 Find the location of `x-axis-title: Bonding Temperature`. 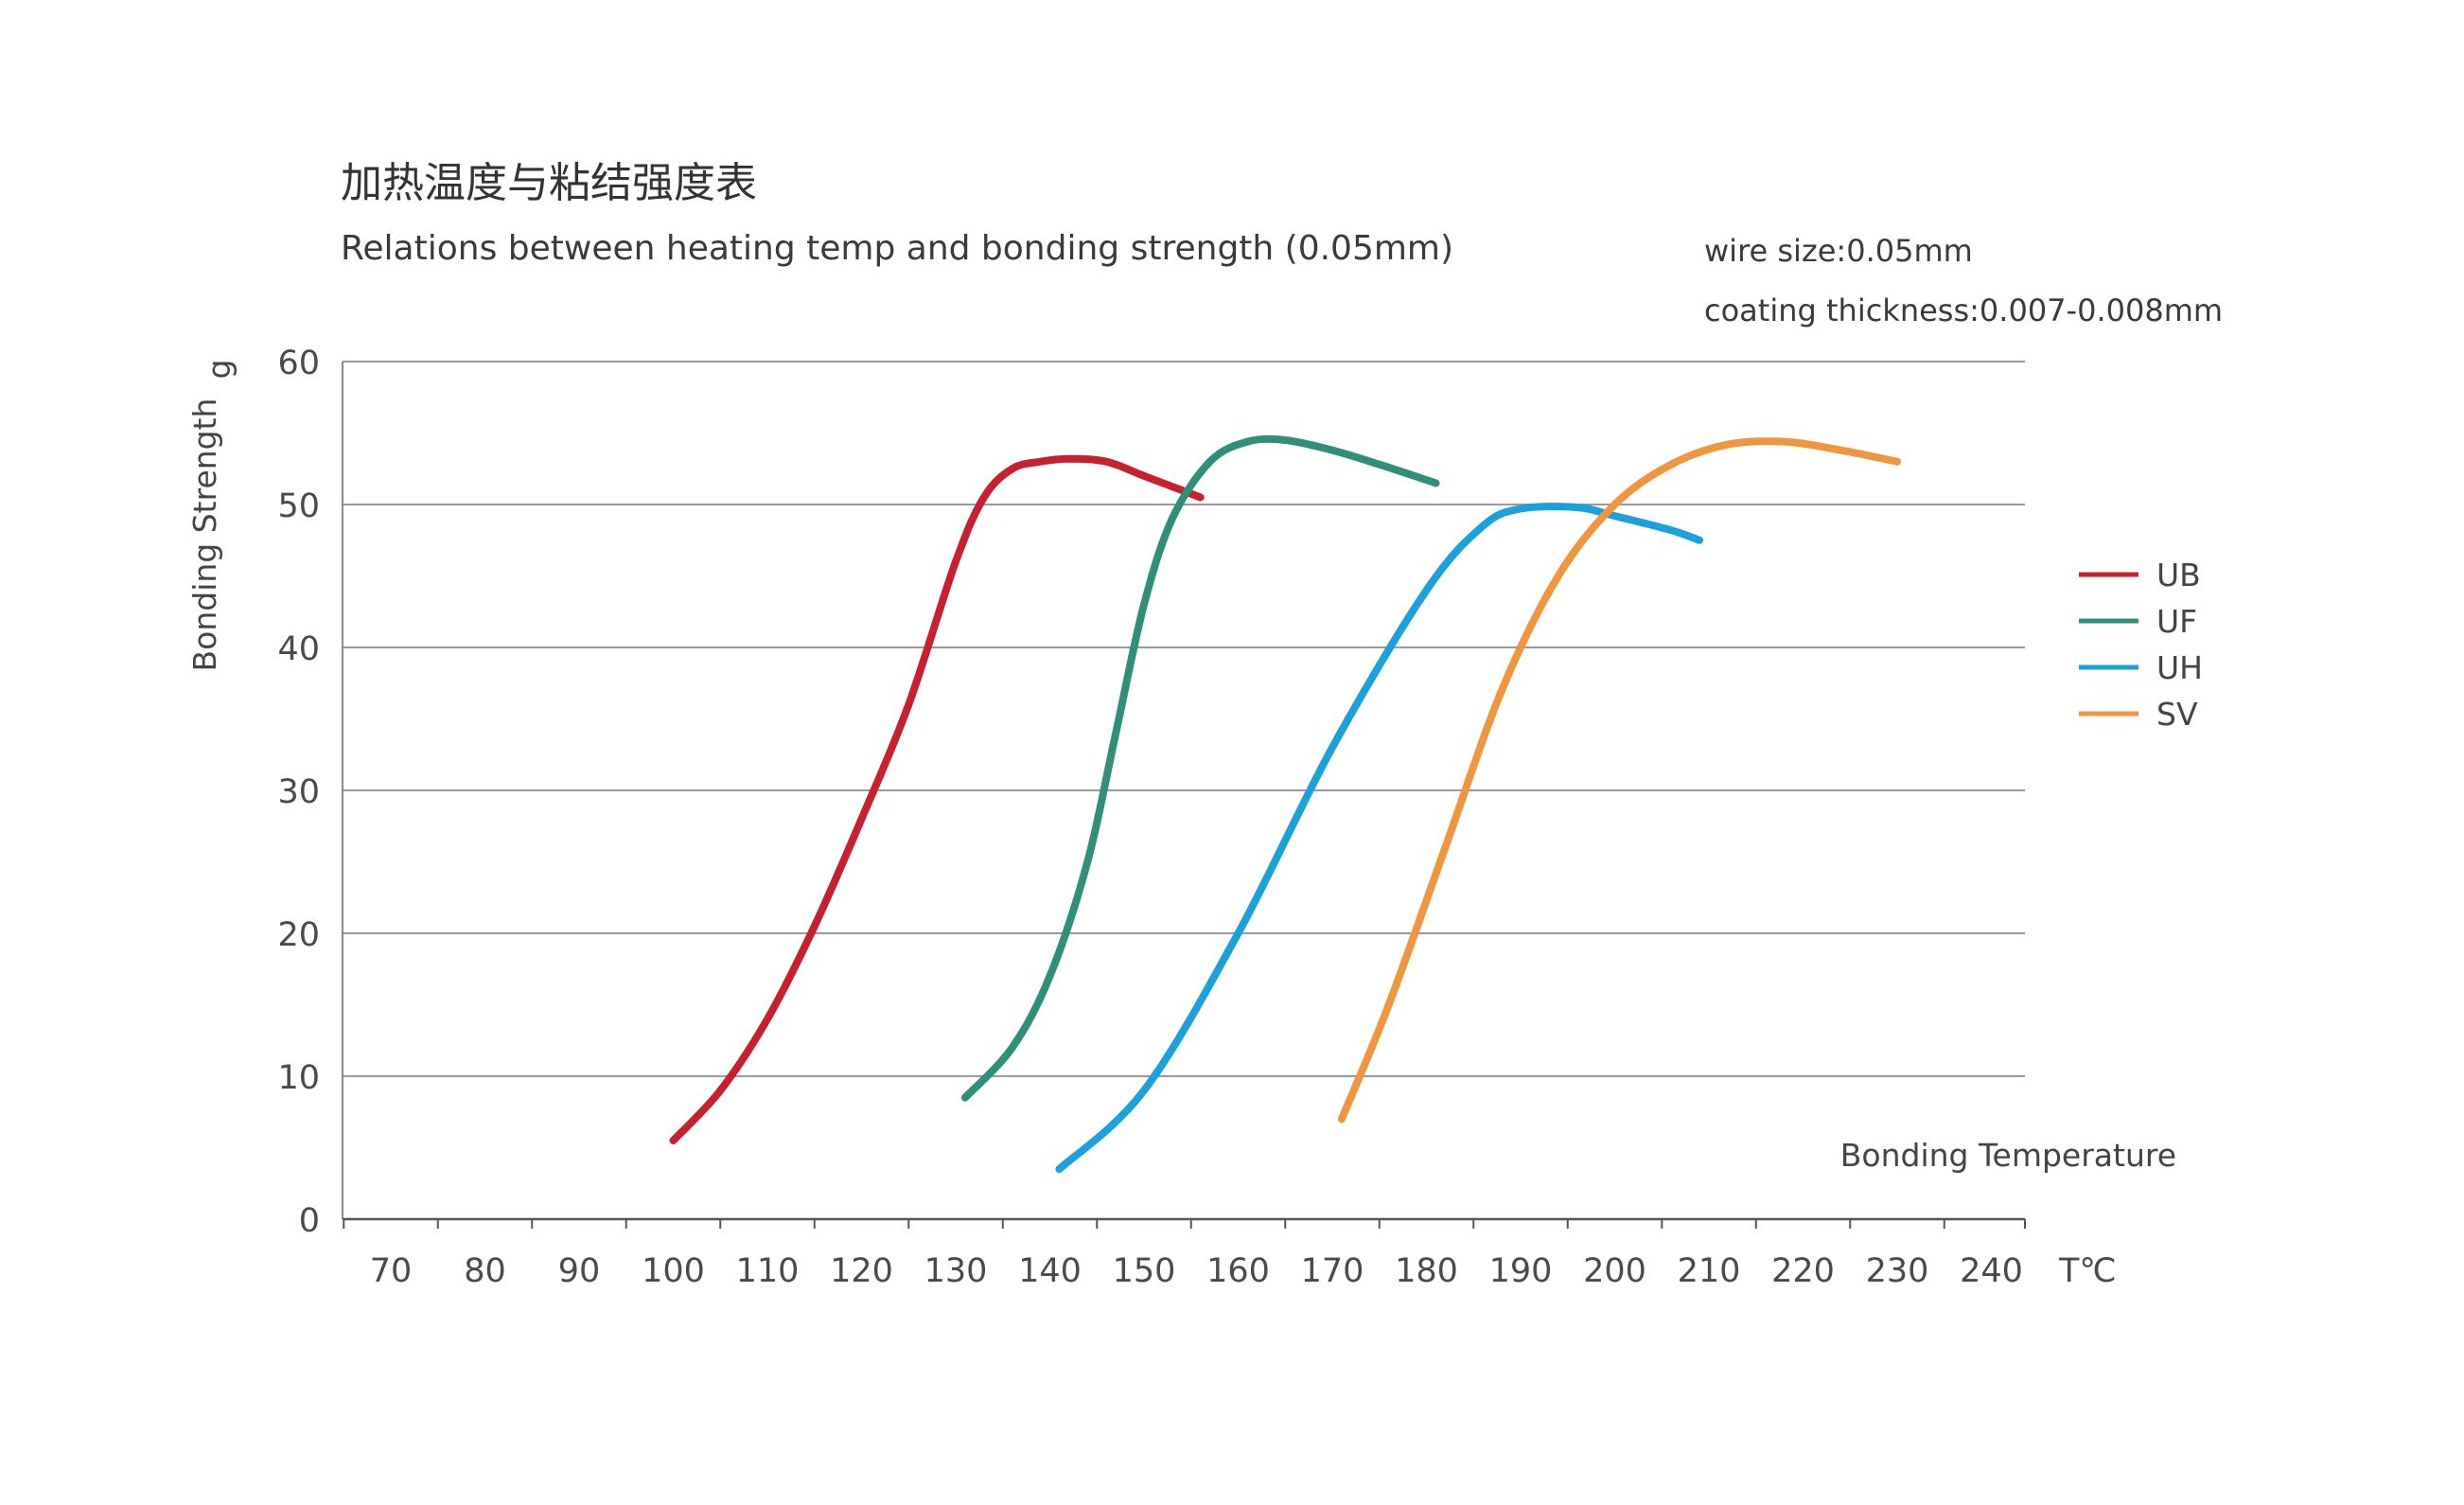

x-axis-title: Bonding Temperature is located at coordinates (2008, 1155).